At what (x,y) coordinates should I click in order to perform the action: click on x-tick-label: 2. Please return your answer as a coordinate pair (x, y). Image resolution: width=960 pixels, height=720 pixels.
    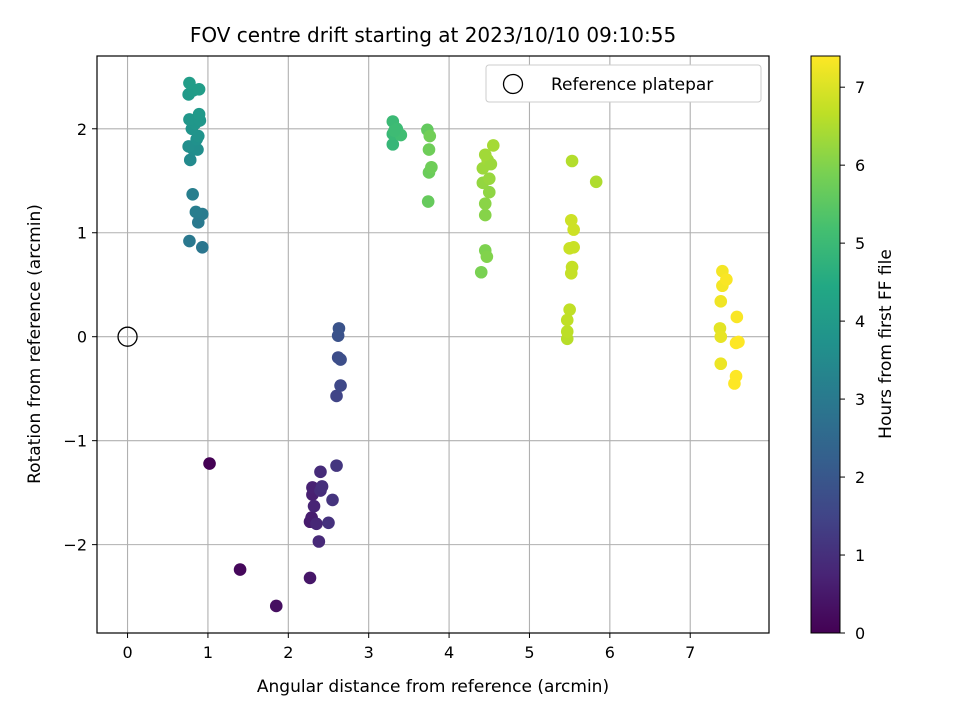
    Looking at the image, I should click on (288, 652).